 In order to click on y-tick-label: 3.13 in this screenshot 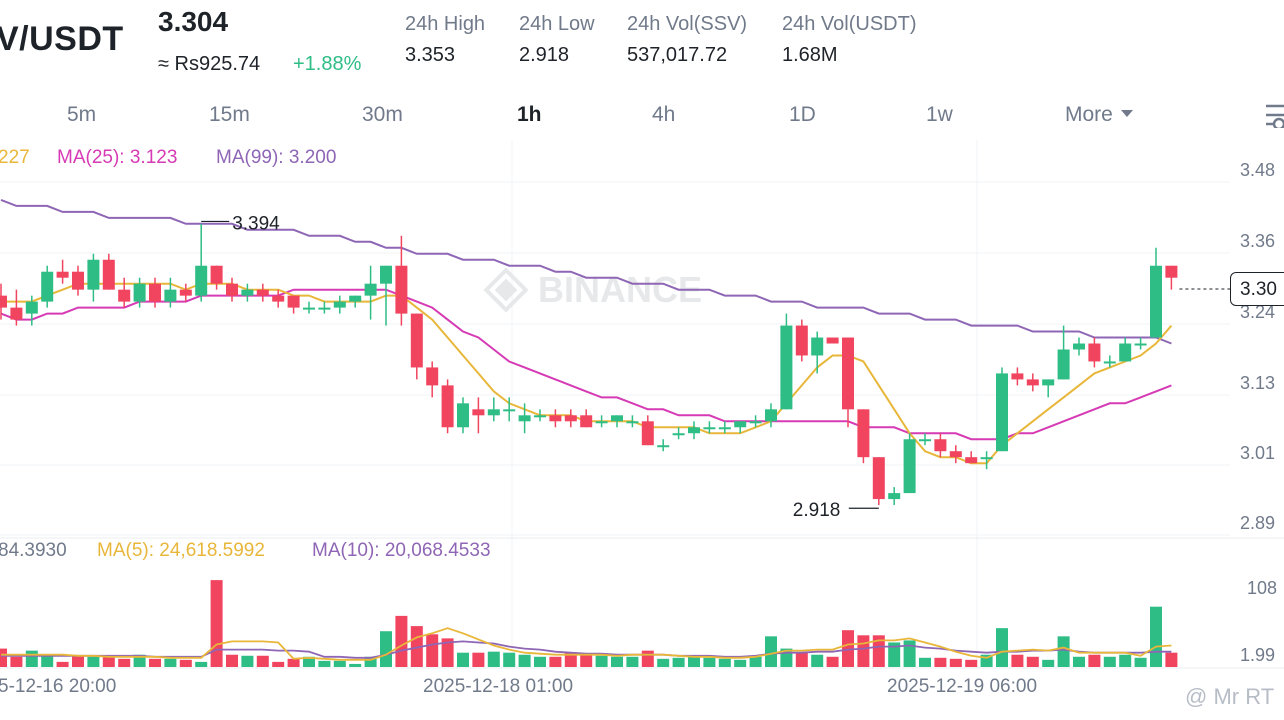, I will do `click(1258, 383)`.